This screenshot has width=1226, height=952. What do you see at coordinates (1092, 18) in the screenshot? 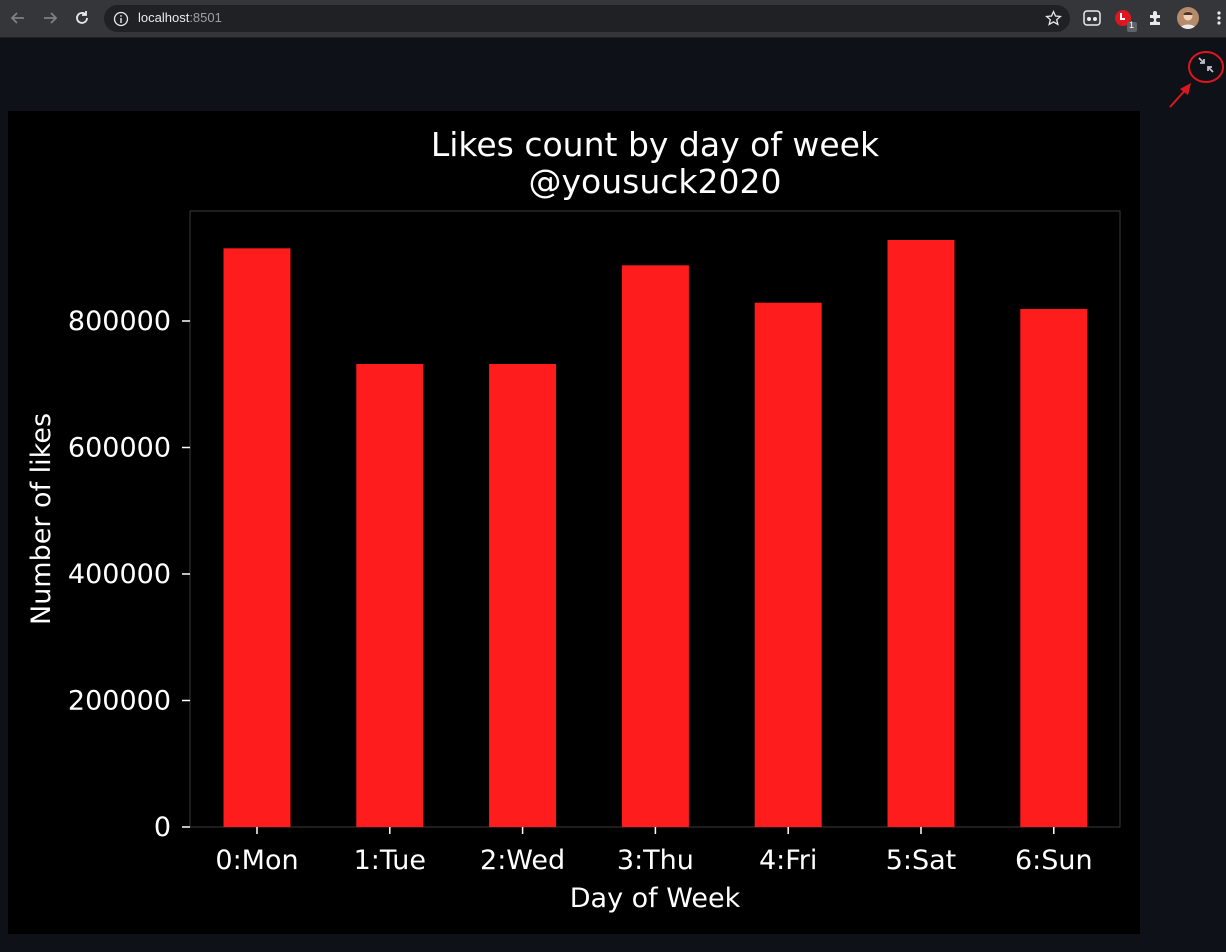
I see `extension-icon` at bounding box center [1092, 18].